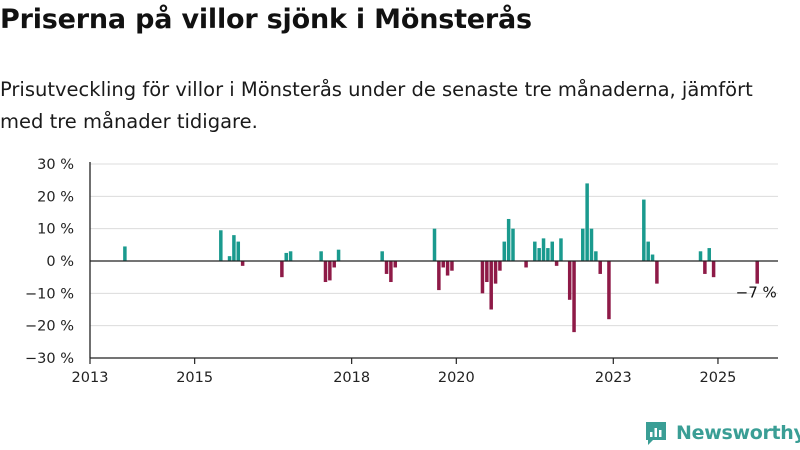 Image resolution: width=800 pixels, height=450 pixels. I want to click on x-tick-label: 2018, so click(351, 378).